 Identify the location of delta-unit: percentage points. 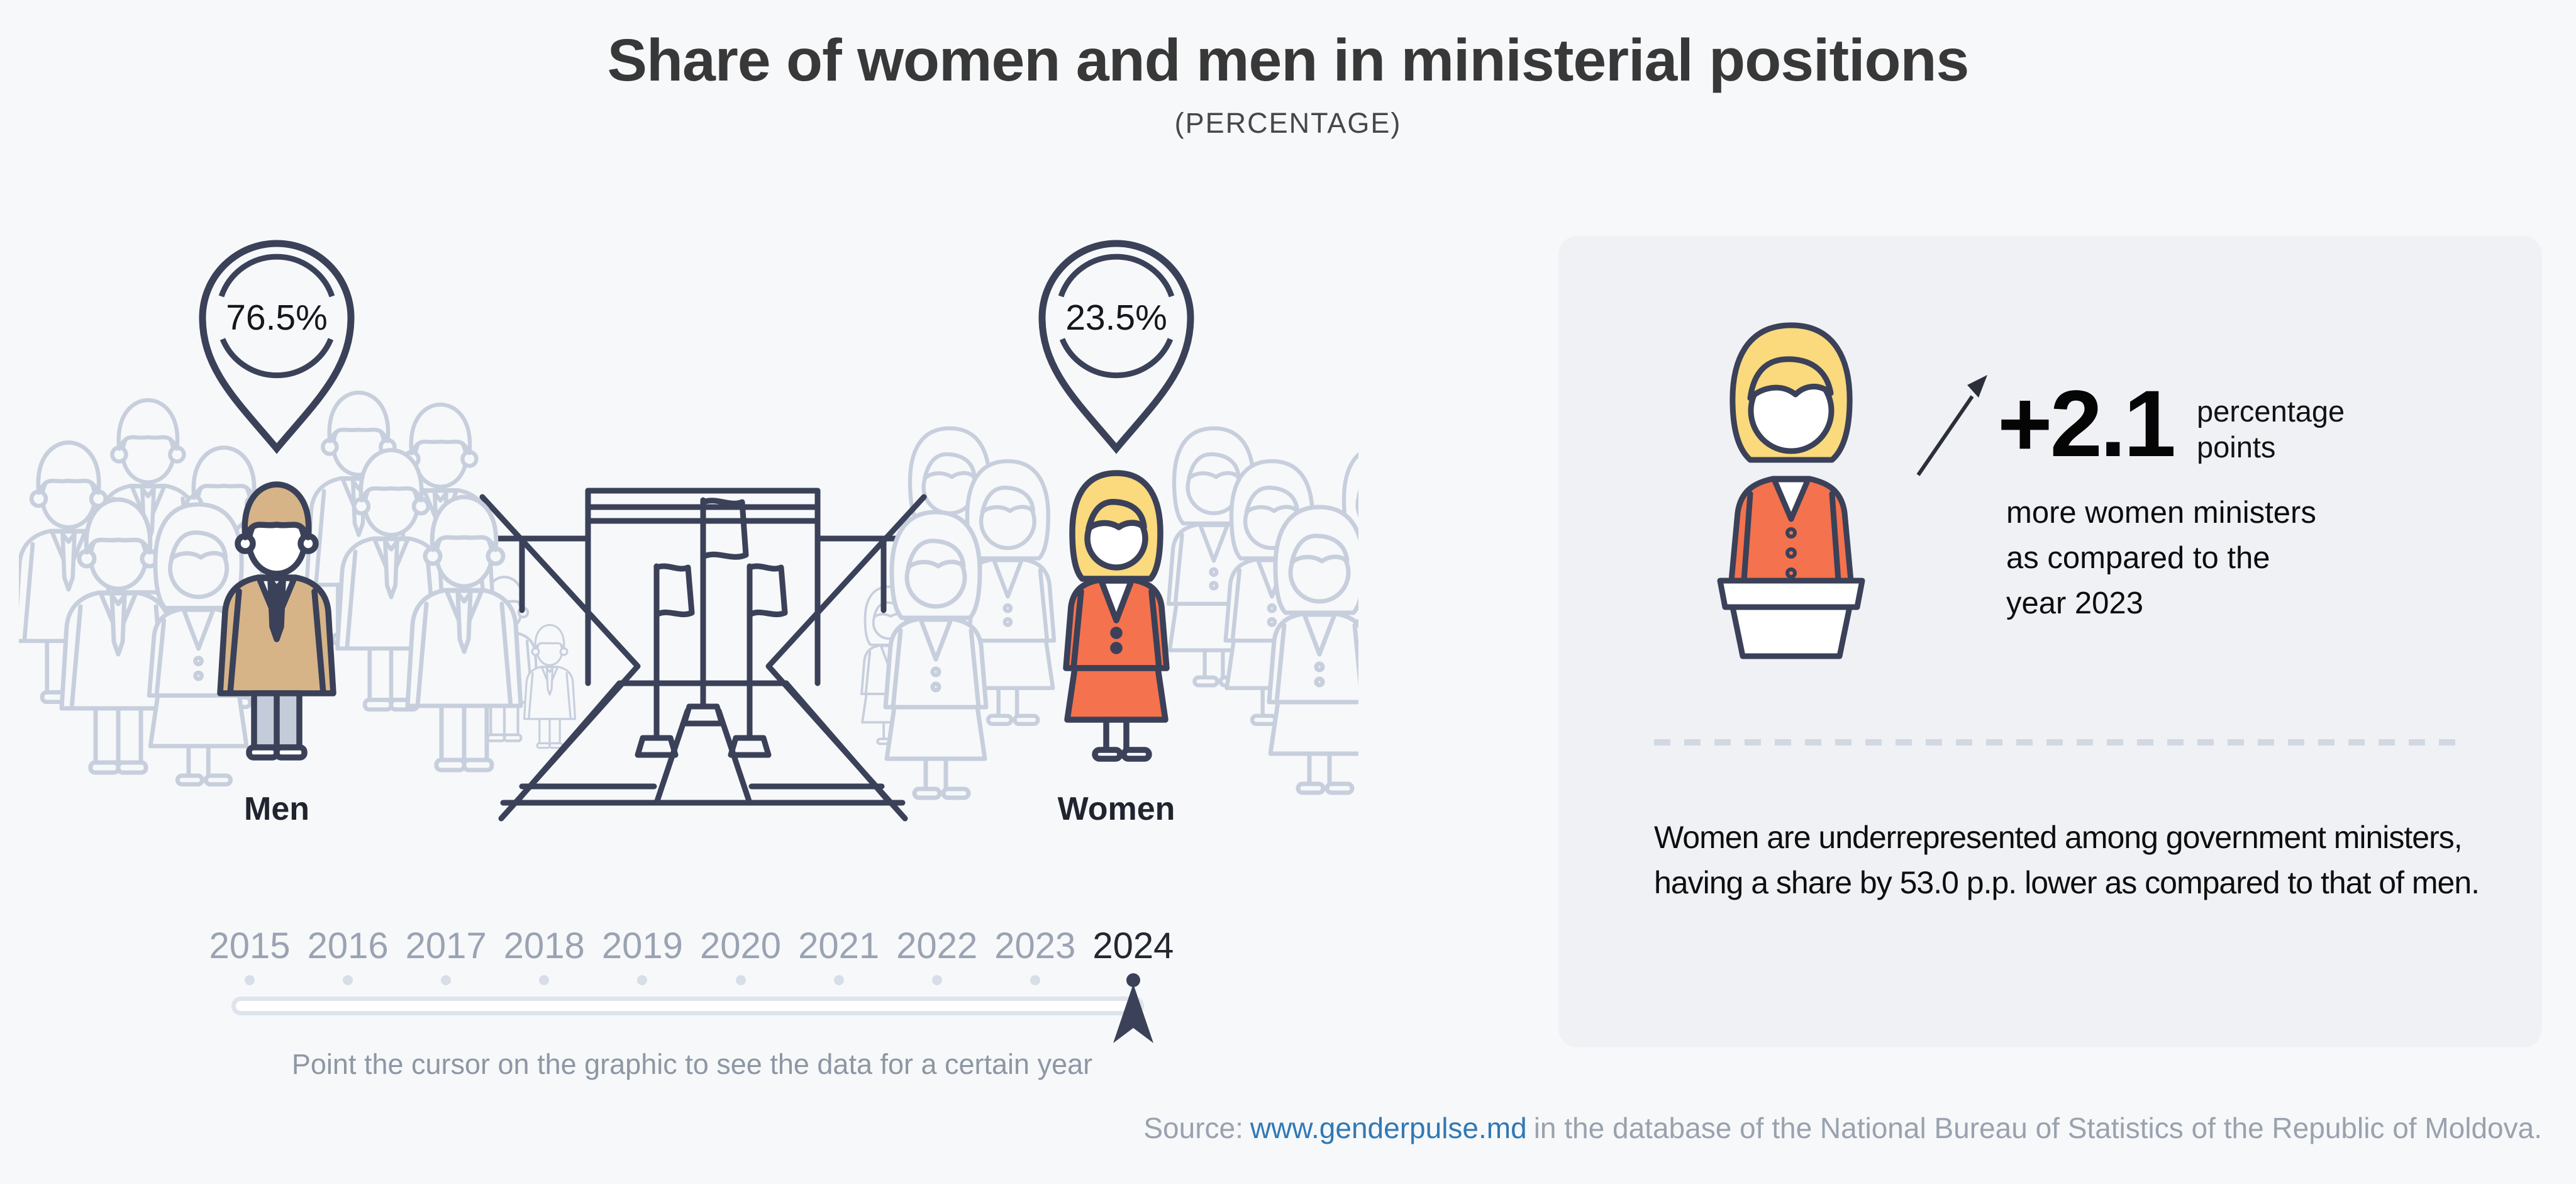
(2271, 429).